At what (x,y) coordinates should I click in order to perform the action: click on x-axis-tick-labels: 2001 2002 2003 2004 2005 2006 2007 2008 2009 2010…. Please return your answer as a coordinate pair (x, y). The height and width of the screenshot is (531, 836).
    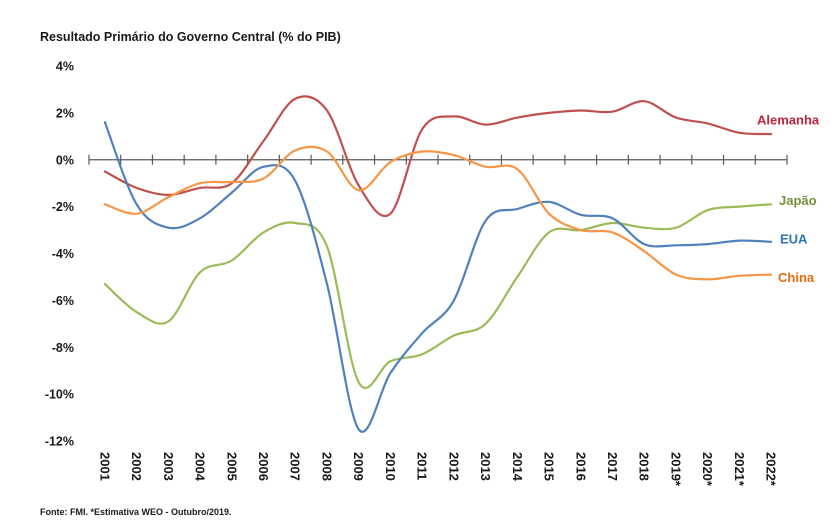
    Looking at the image, I should click on (437, 469).